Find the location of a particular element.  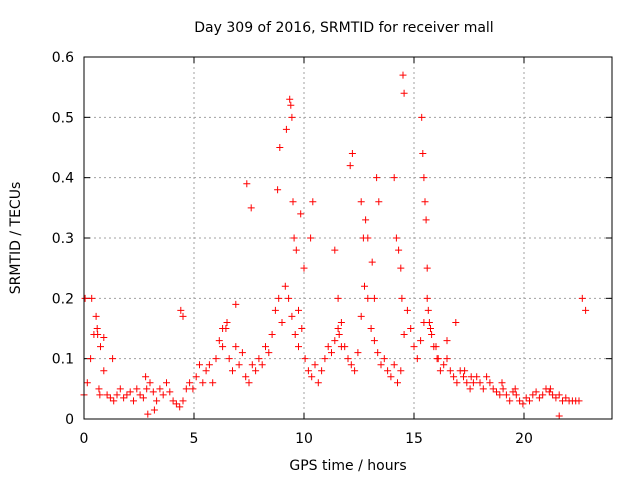

x-tick-label: 0 is located at coordinates (84, 439).